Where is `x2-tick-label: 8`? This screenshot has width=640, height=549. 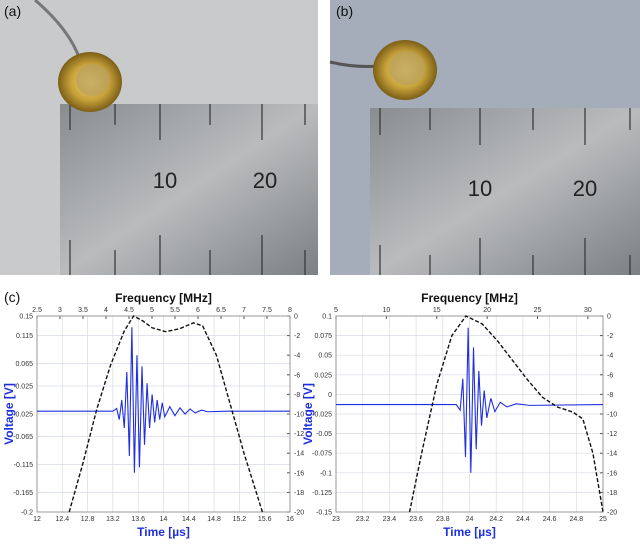 x2-tick-label: 8 is located at coordinates (290, 310).